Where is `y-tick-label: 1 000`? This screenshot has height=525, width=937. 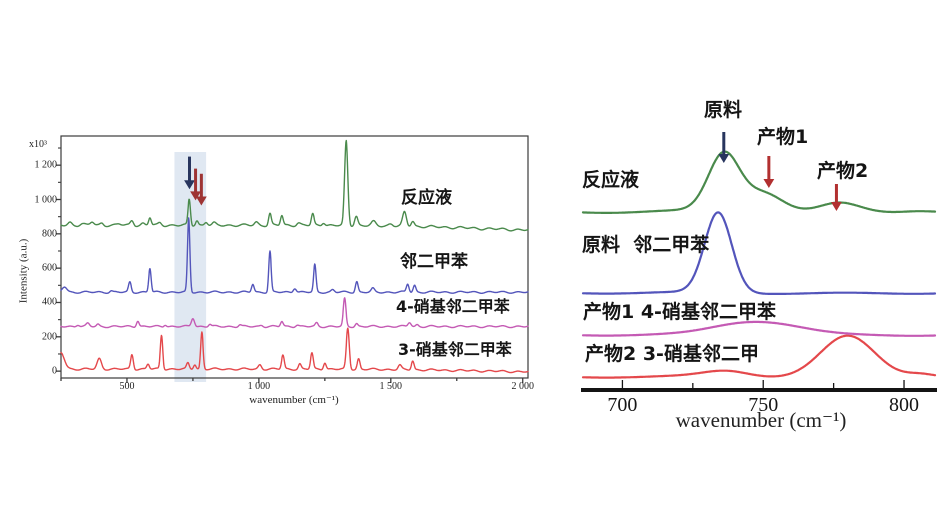
y-tick-label: 1 000 is located at coordinates (46, 199).